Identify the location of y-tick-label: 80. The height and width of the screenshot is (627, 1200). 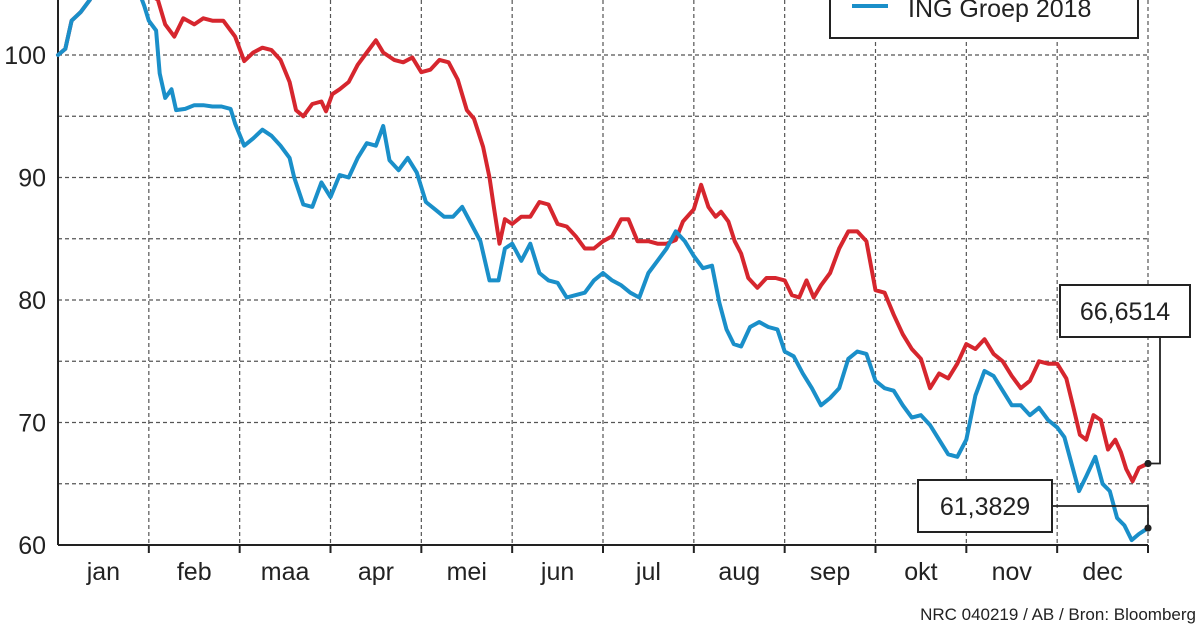
(32, 301).